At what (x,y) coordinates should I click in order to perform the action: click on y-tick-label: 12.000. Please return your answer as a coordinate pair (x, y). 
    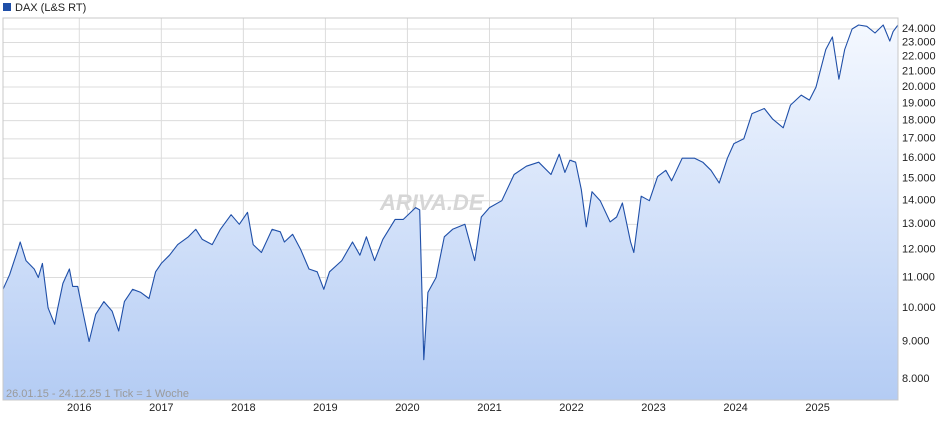
    Looking at the image, I should click on (919, 250).